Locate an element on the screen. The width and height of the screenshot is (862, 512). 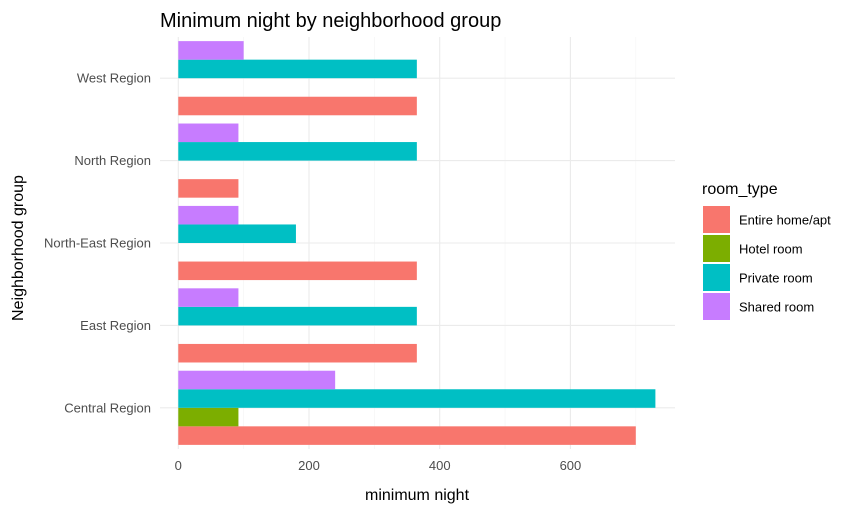
y-tick-label: North-East Region is located at coordinates (97, 243).